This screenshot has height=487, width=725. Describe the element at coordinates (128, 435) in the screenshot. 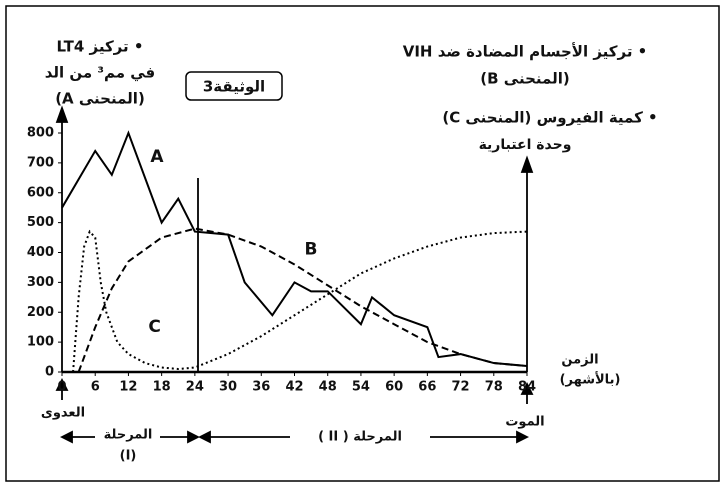

I see `annotation: المرحلة` at that location.